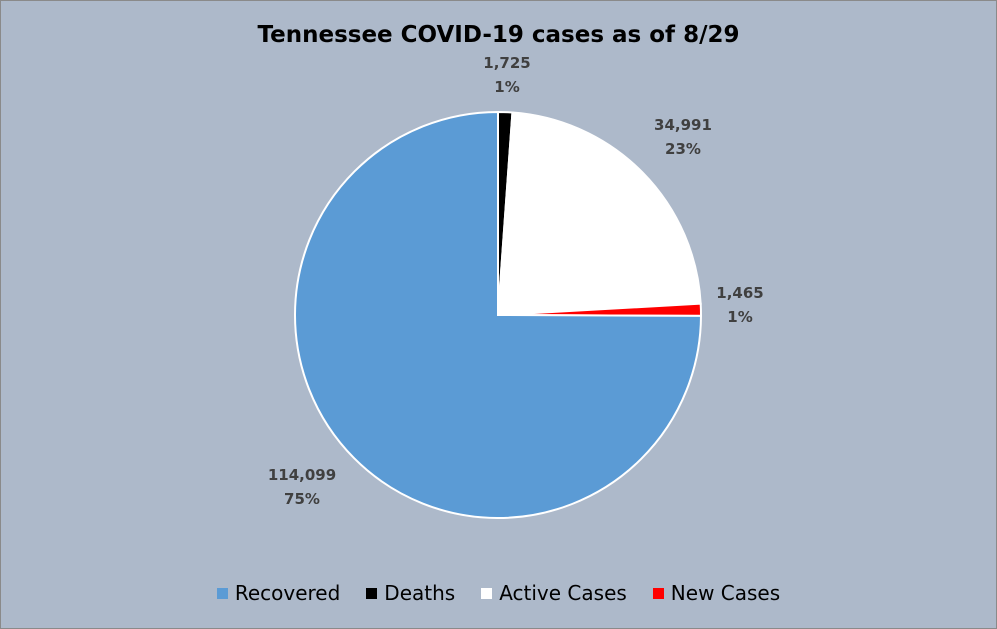 The width and height of the screenshot is (997, 629). What do you see at coordinates (563, 593) in the screenshot?
I see `legend-label-active-cases: Active Cases` at bounding box center [563, 593].